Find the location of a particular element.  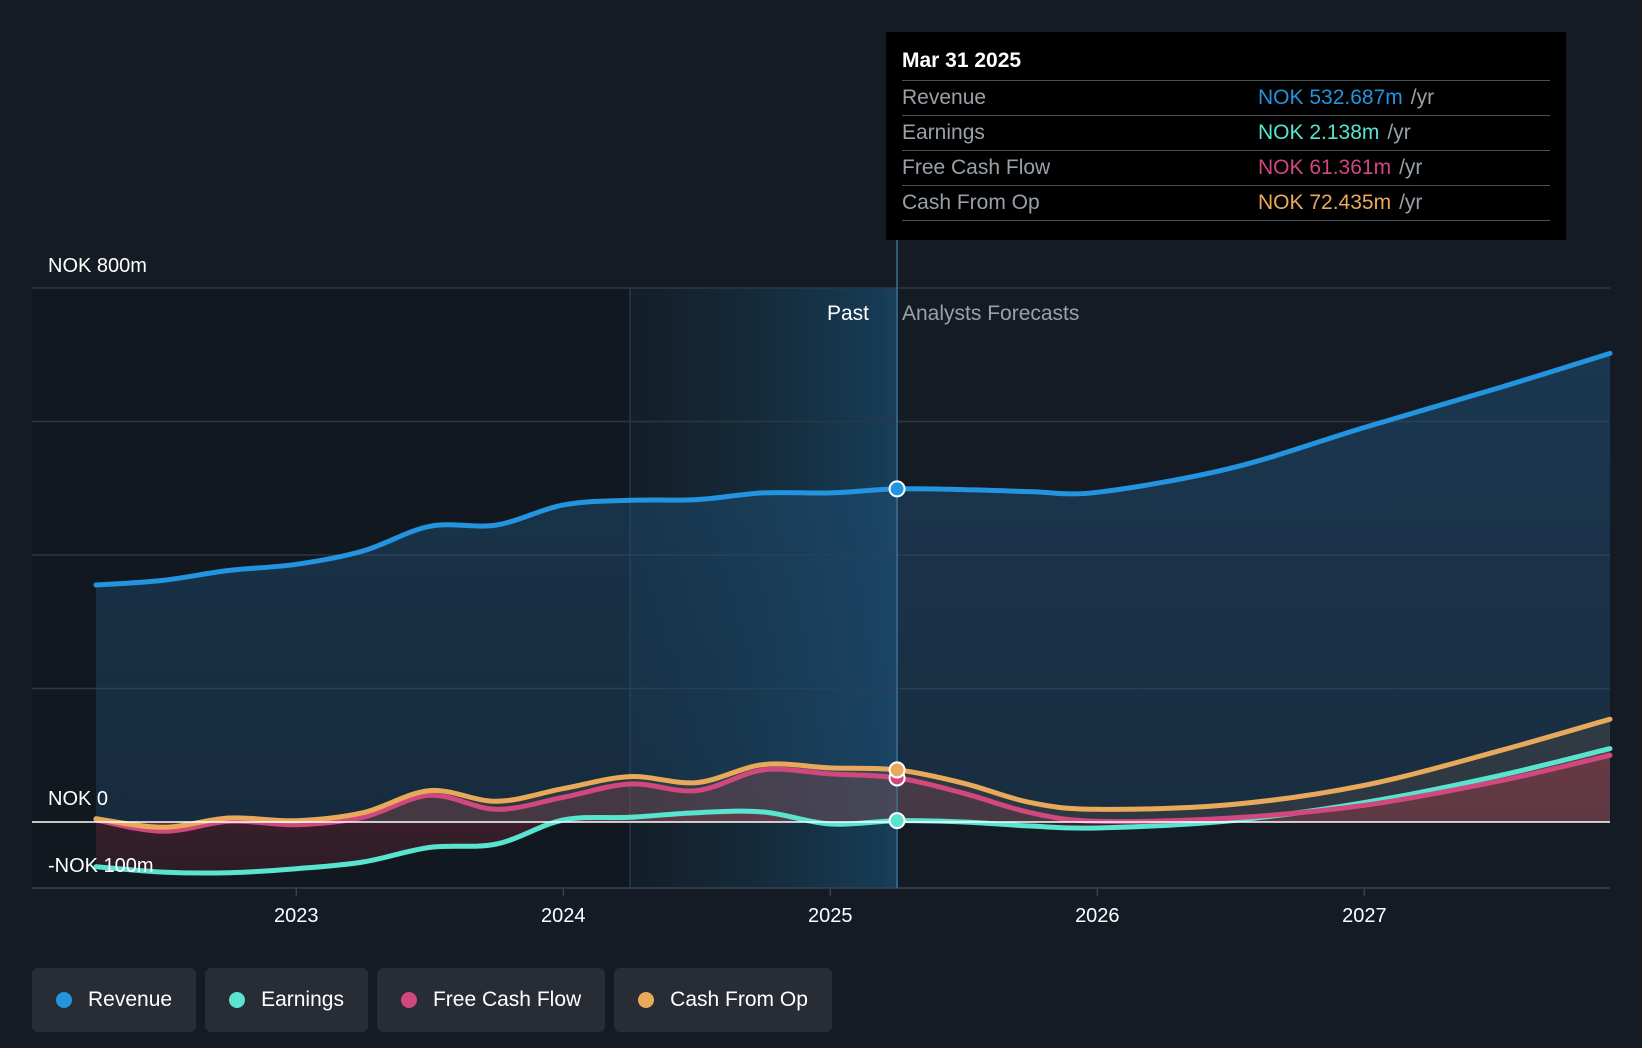

tooltip-label: Revenue is located at coordinates (944, 97).